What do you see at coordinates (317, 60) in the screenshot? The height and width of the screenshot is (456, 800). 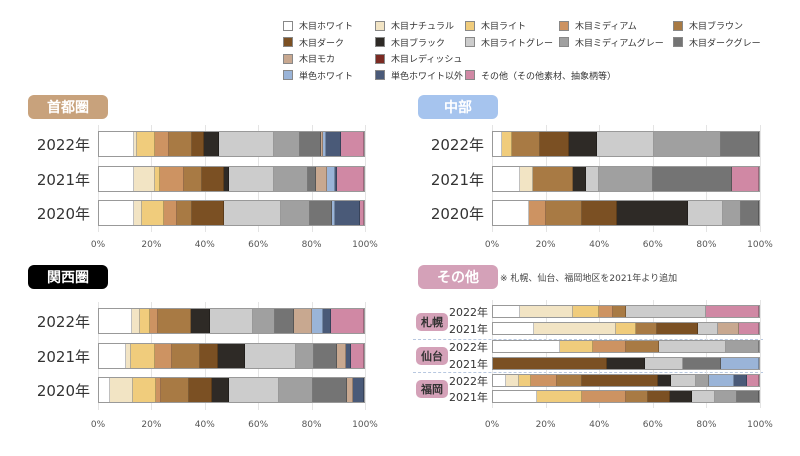 I see `legend-label: 木目モカ` at bounding box center [317, 60].